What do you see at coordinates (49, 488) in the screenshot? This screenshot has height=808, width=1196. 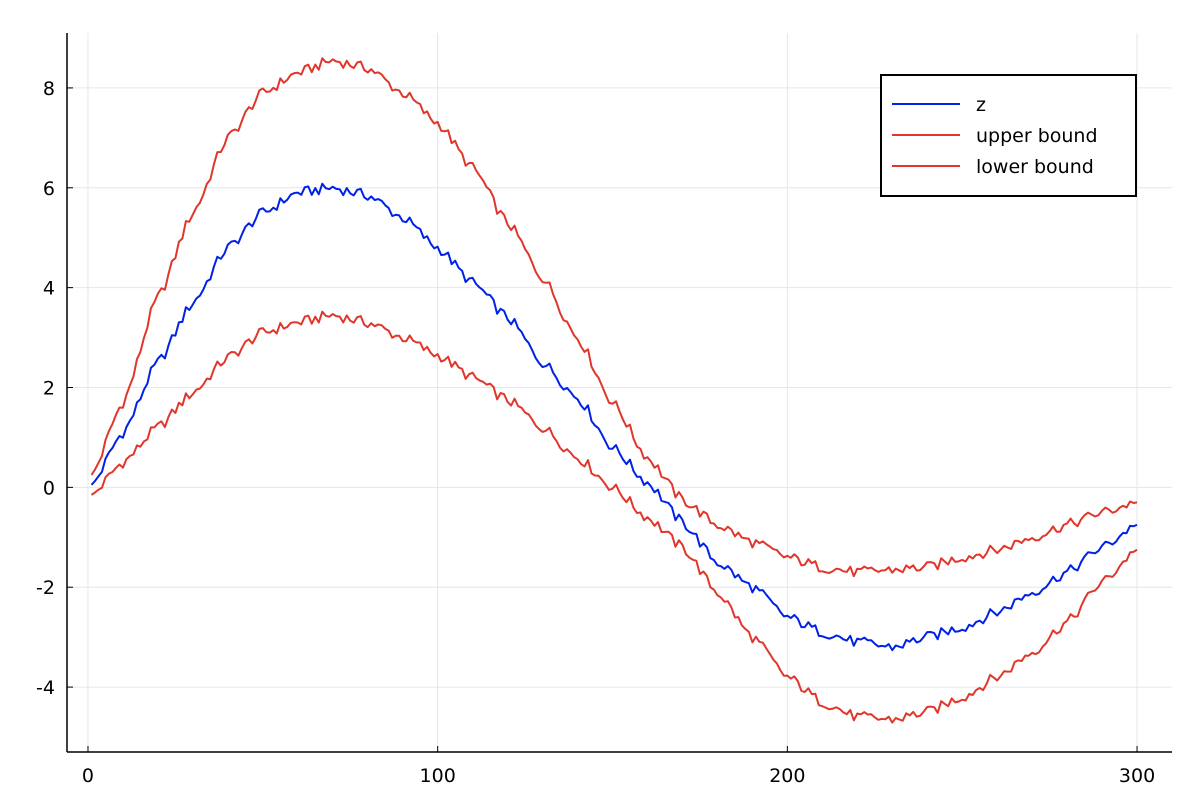 I see `y-tick-label: 0` at bounding box center [49, 488].